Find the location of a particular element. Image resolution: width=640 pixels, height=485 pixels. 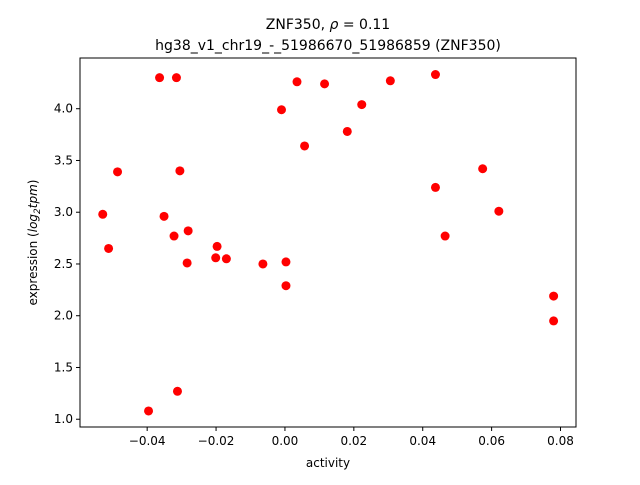

y-axis-ticks: 1.0 1.5 2.0 2.5 3.0 3.5 4.0 is located at coordinates (67, 264).